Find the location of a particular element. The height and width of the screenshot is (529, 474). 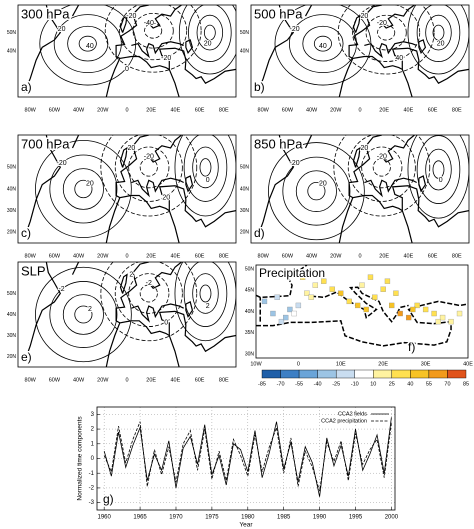

contour-label: -20 is located at coordinates (149, 156).